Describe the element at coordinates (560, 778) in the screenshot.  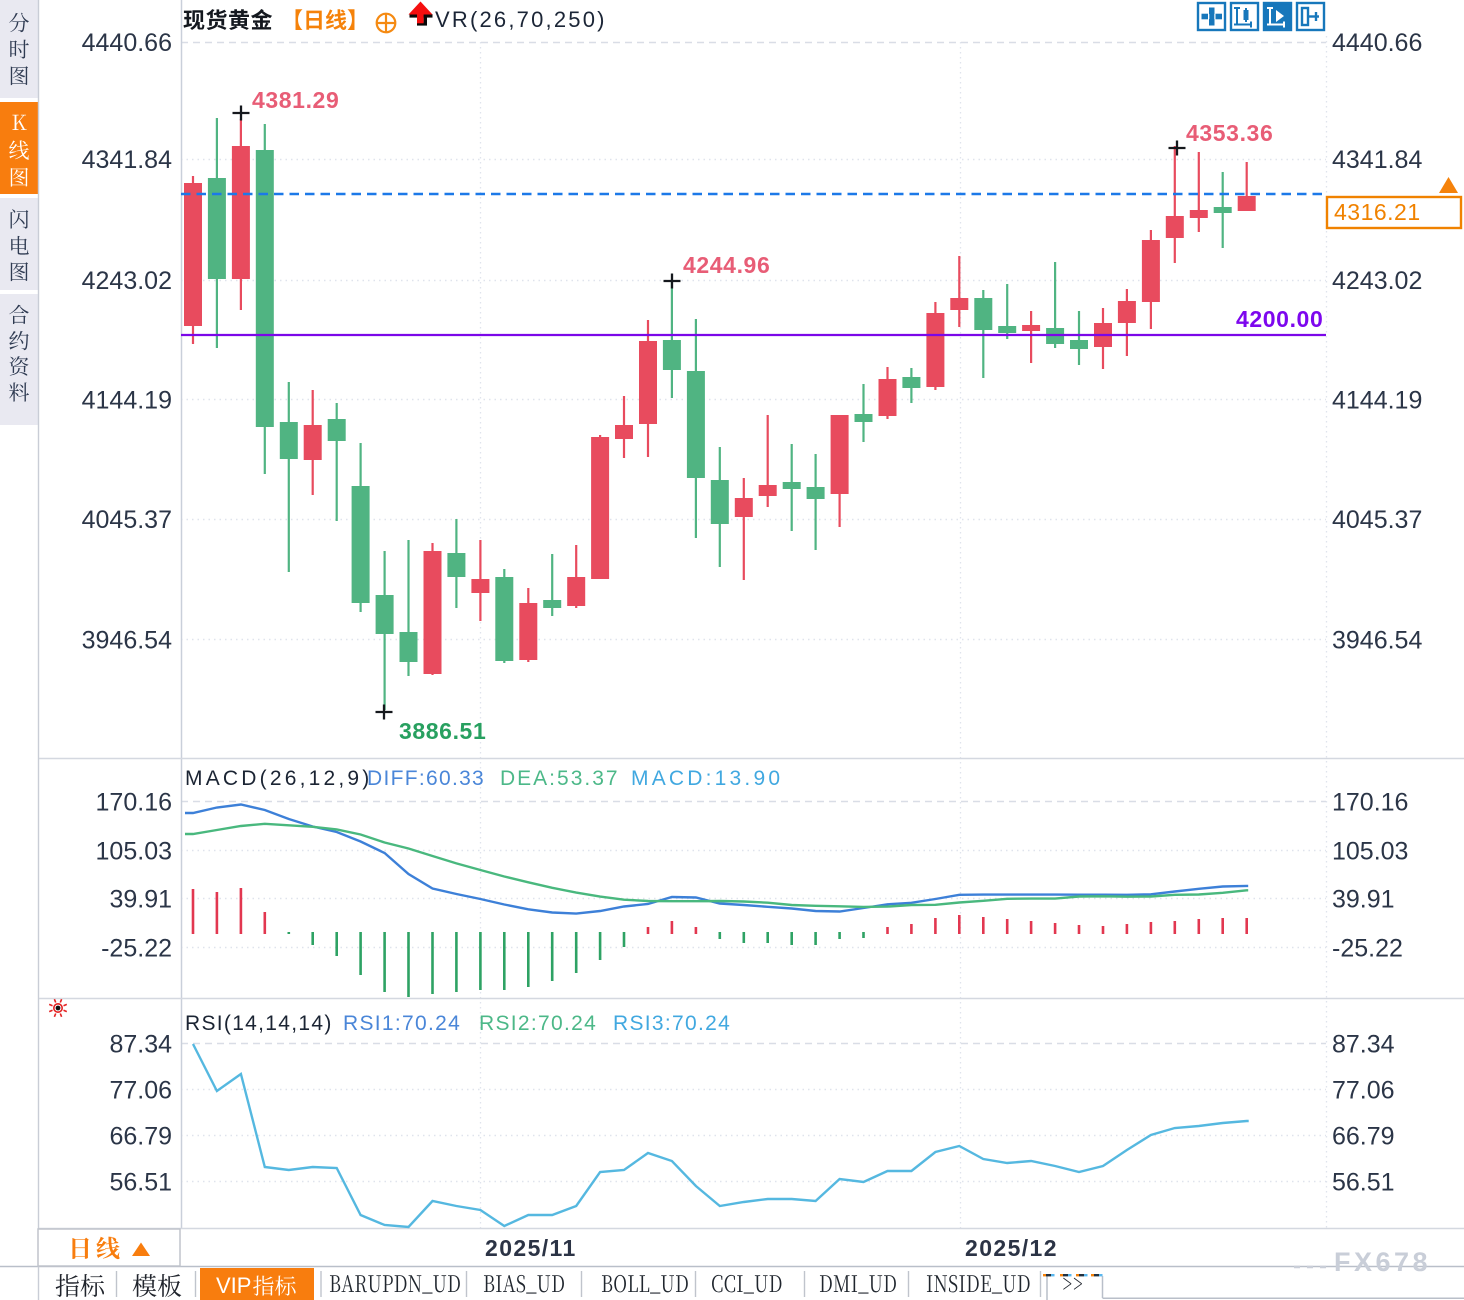
I see `svg-text: DEA:53.37` at that location.